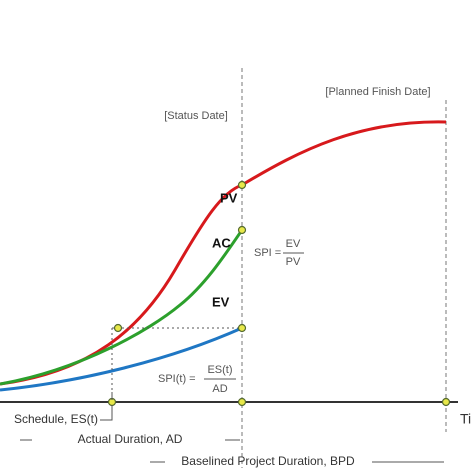  What do you see at coordinates (293, 262) in the screenshot?
I see `spi-den: PV` at bounding box center [293, 262].